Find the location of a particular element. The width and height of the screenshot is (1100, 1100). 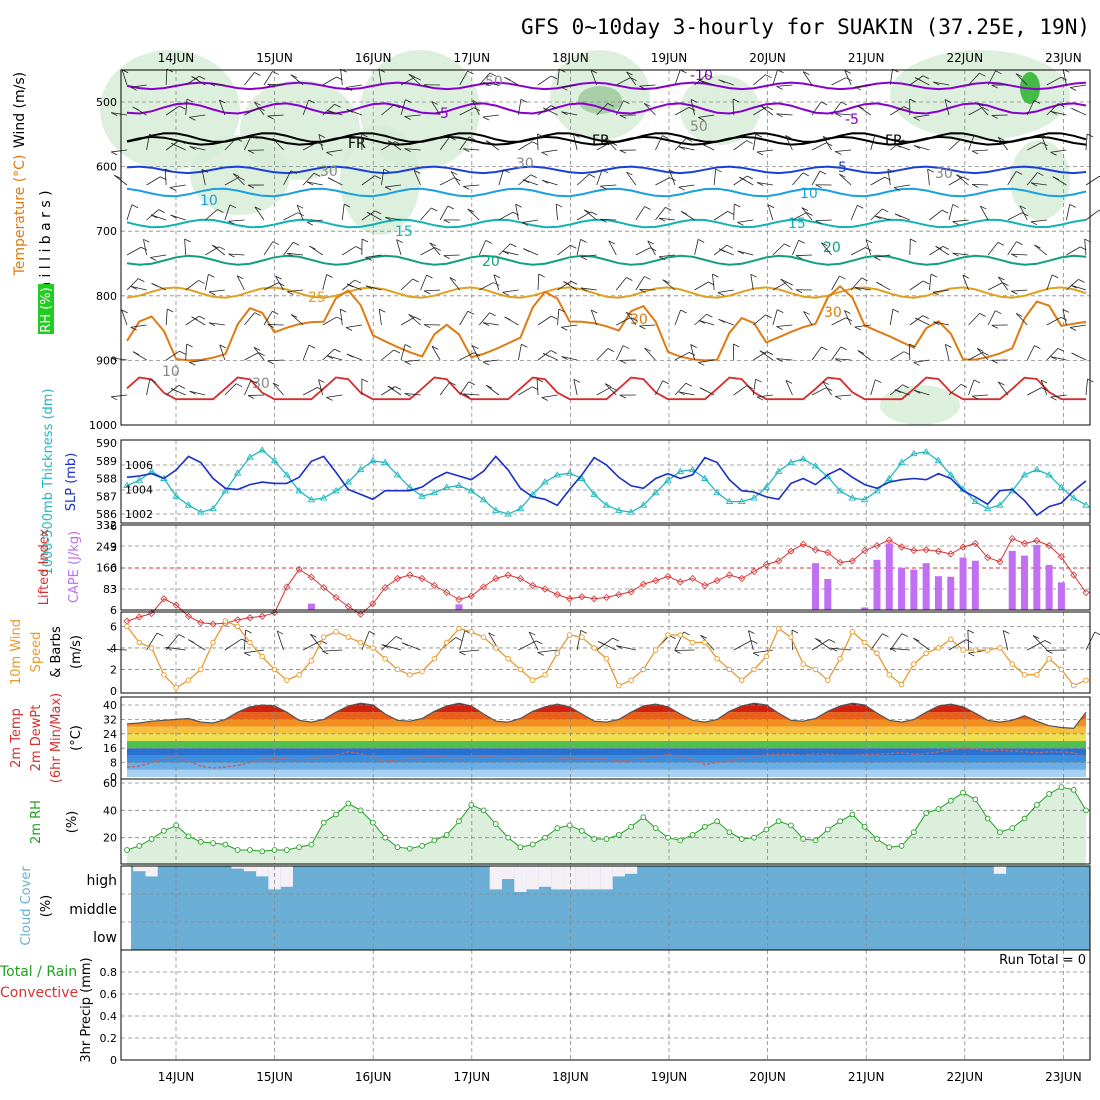

cloud-ylabels: Cloud Cover (%) is located at coordinates (36, 906).